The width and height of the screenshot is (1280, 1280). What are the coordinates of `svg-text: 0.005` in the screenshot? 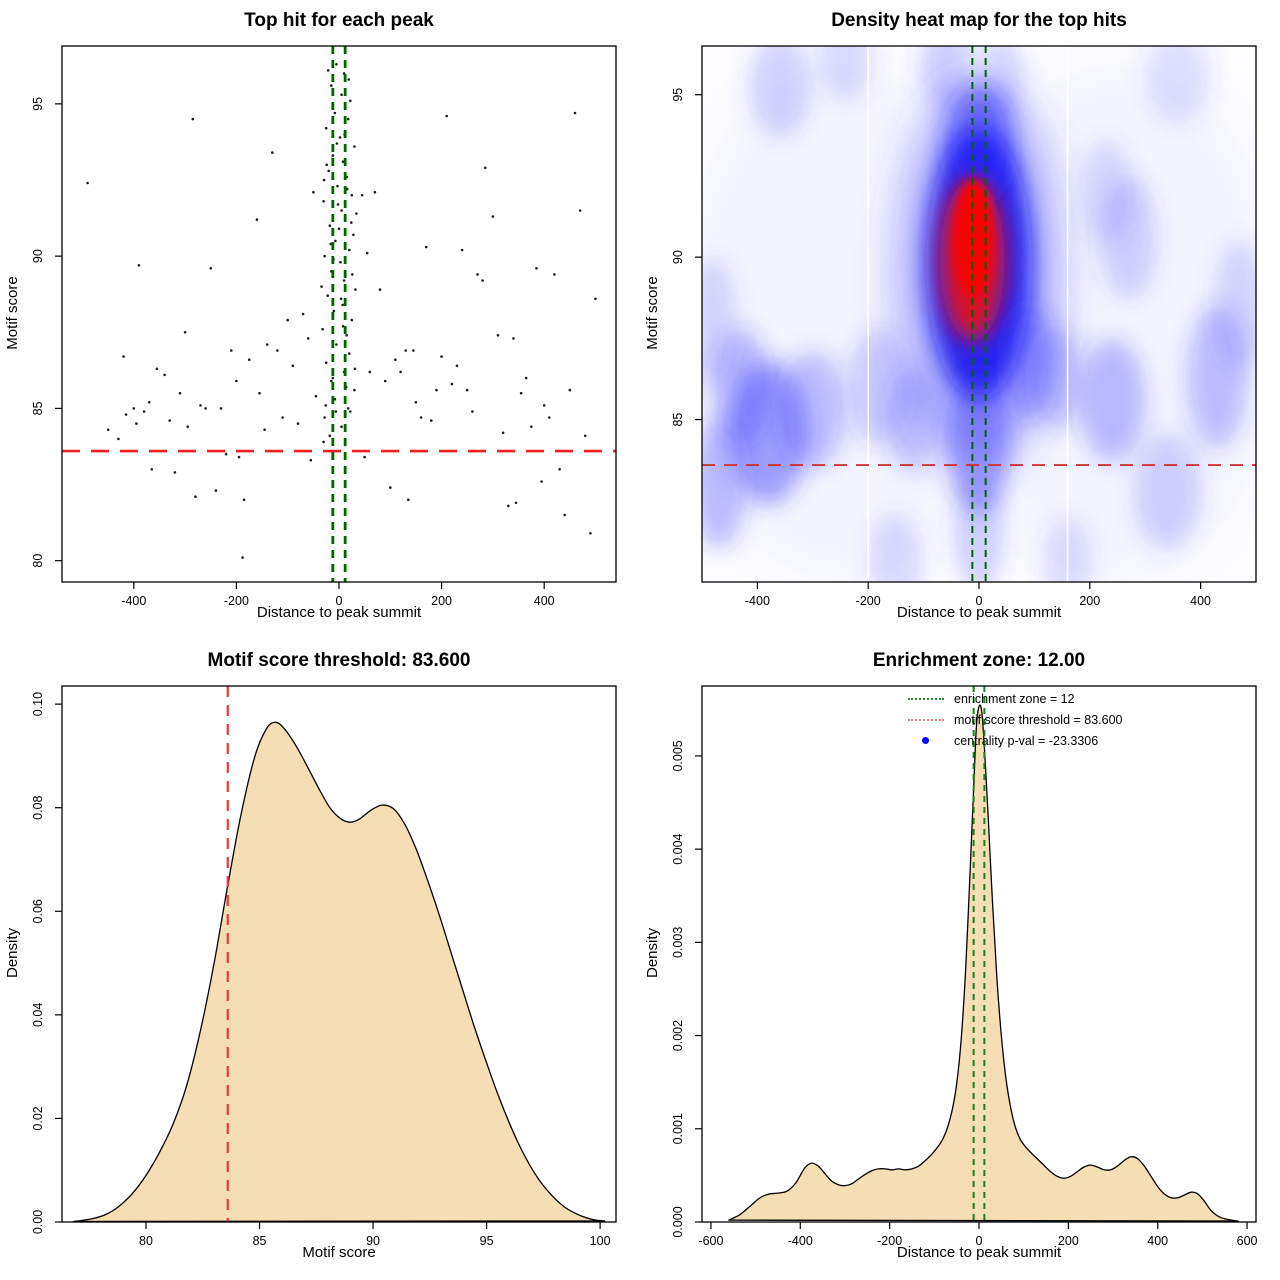 It's located at (678, 755).